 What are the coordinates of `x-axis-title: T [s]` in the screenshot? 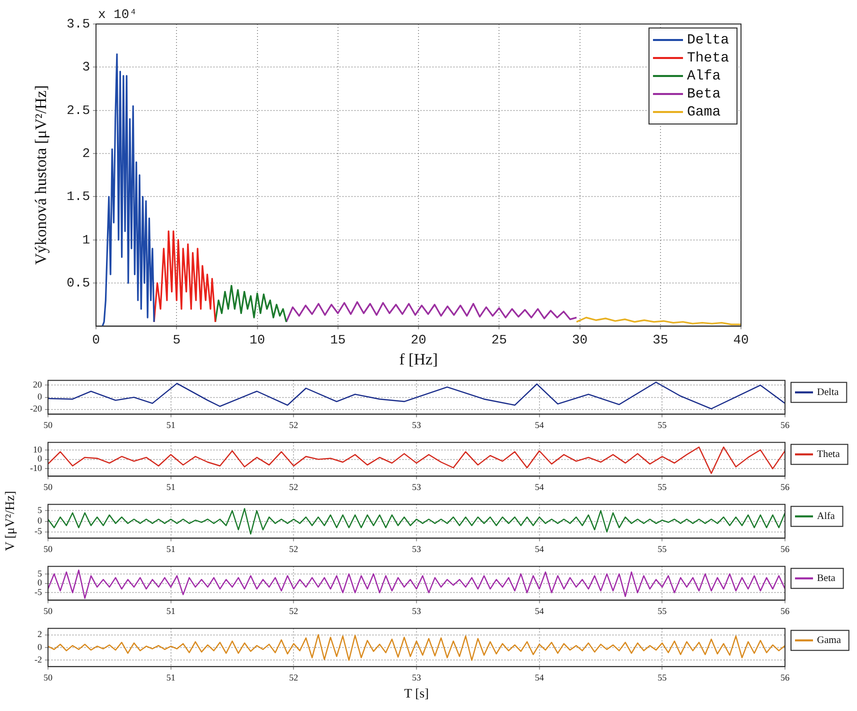 It's located at (416, 693).